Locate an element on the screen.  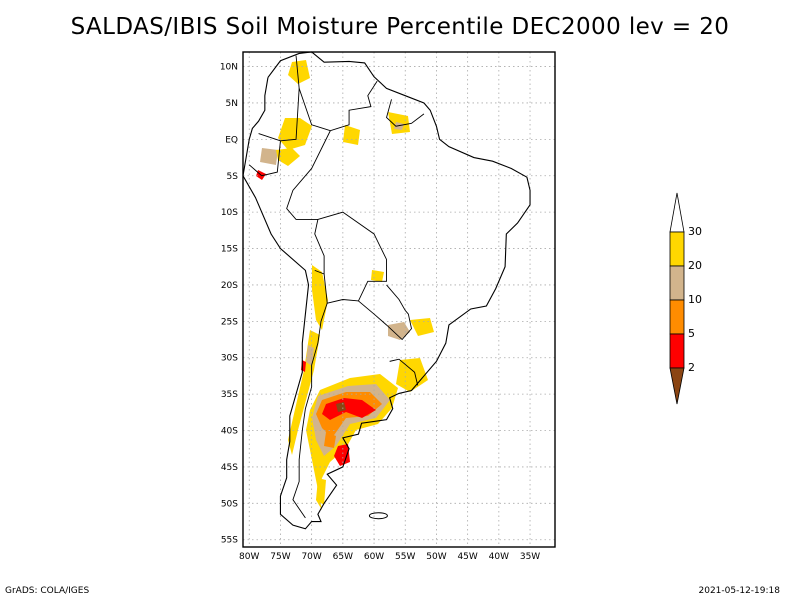
longitude-tick-label: 75W is located at coordinates (280, 557).